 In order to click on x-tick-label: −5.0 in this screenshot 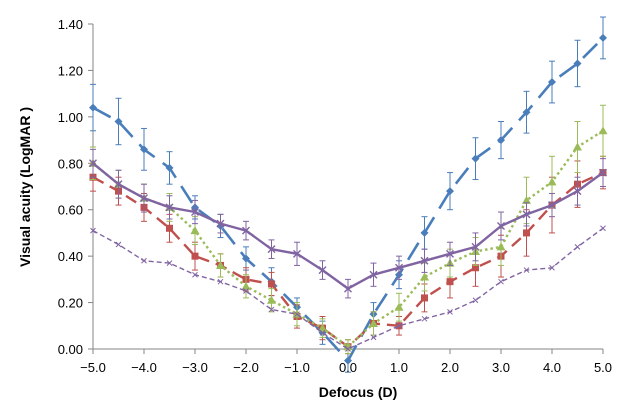, I will do `click(93, 367)`.